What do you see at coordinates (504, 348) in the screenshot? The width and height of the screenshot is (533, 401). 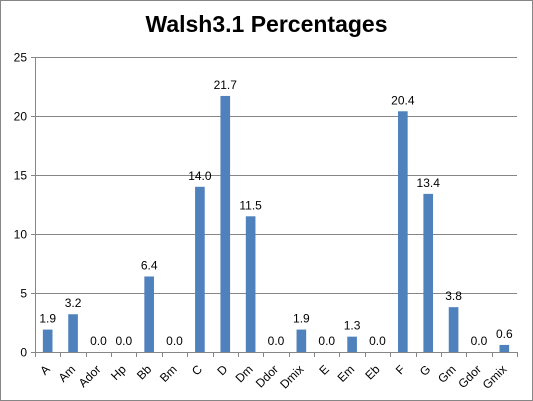 I see `bar-gmix` at bounding box center [504, 348].